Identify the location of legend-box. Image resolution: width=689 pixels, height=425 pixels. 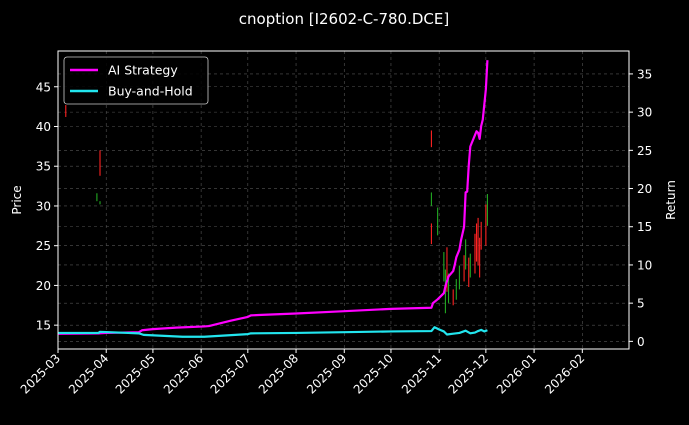
(136, 80).